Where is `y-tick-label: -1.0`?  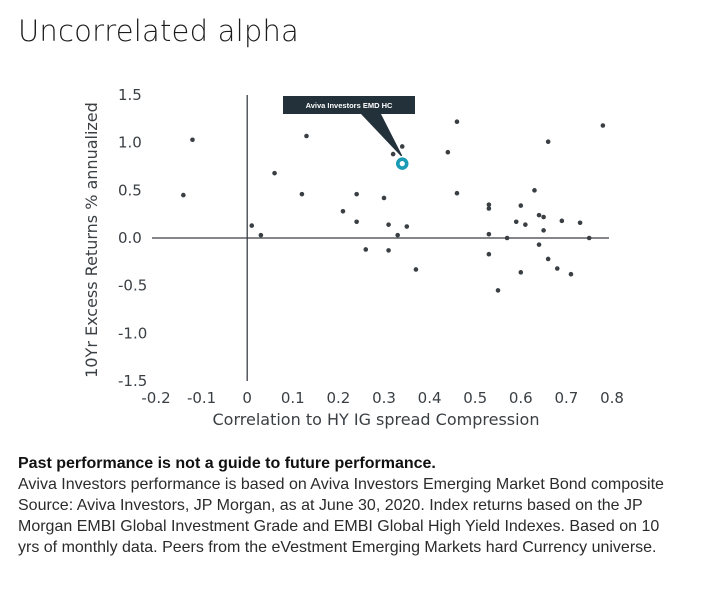 y-tick-label: -1.0 is located at coordinates (132, 333).